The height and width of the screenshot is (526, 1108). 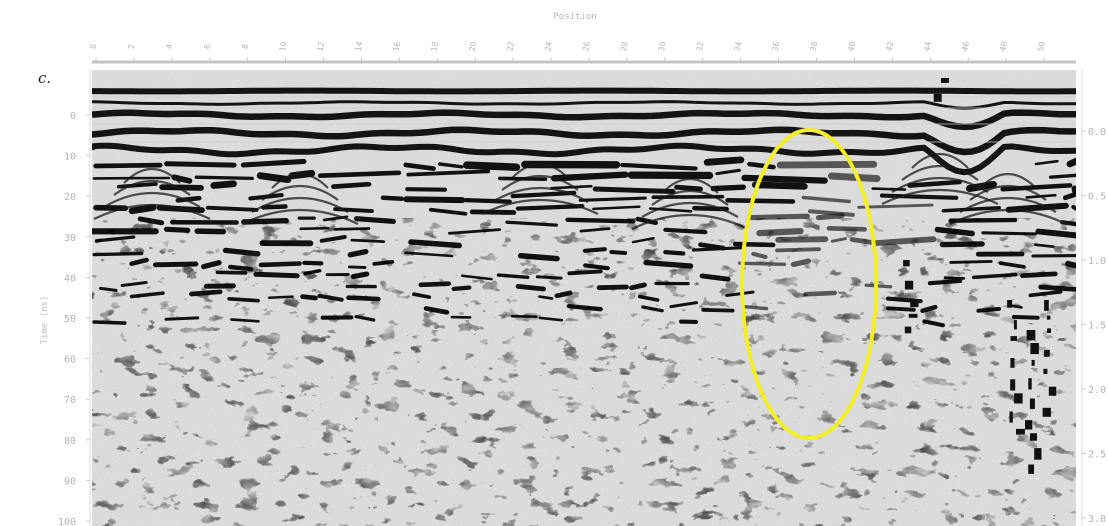 I want to click on depth-tick-label: 3.0, so click(x=1097, y=519).